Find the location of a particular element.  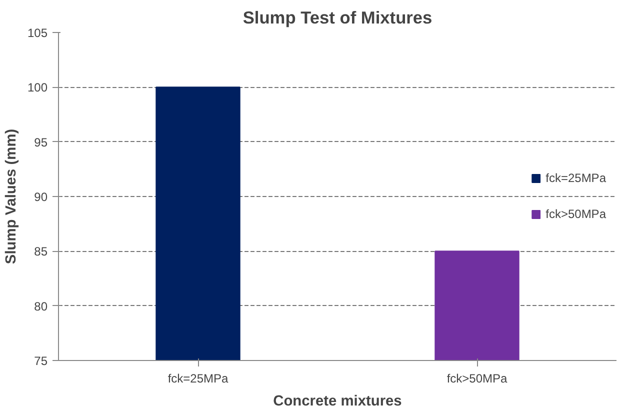

legend-label: fck=25MPa is located at coordinates (576, 178).